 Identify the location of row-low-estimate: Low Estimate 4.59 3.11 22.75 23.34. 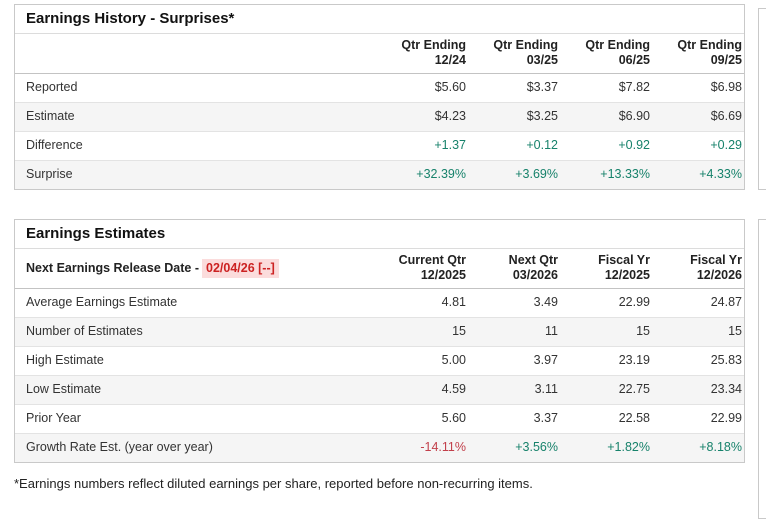
(379, 390).